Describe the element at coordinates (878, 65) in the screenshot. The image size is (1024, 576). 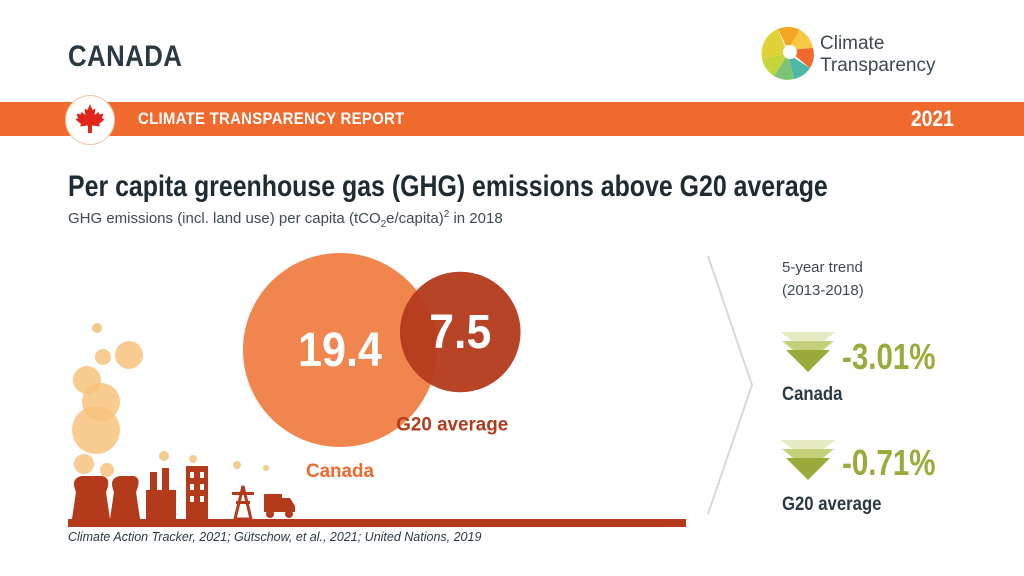
I see `logo-line-2: Transparency` at that location.